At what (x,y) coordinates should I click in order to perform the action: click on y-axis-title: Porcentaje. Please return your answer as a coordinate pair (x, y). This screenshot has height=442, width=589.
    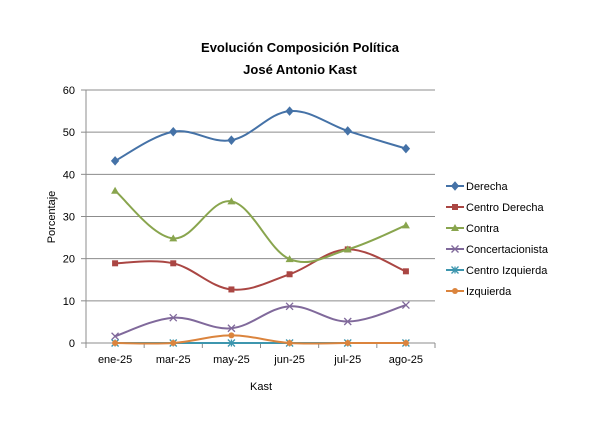
    Looking at the image, I should click on (52, 217).